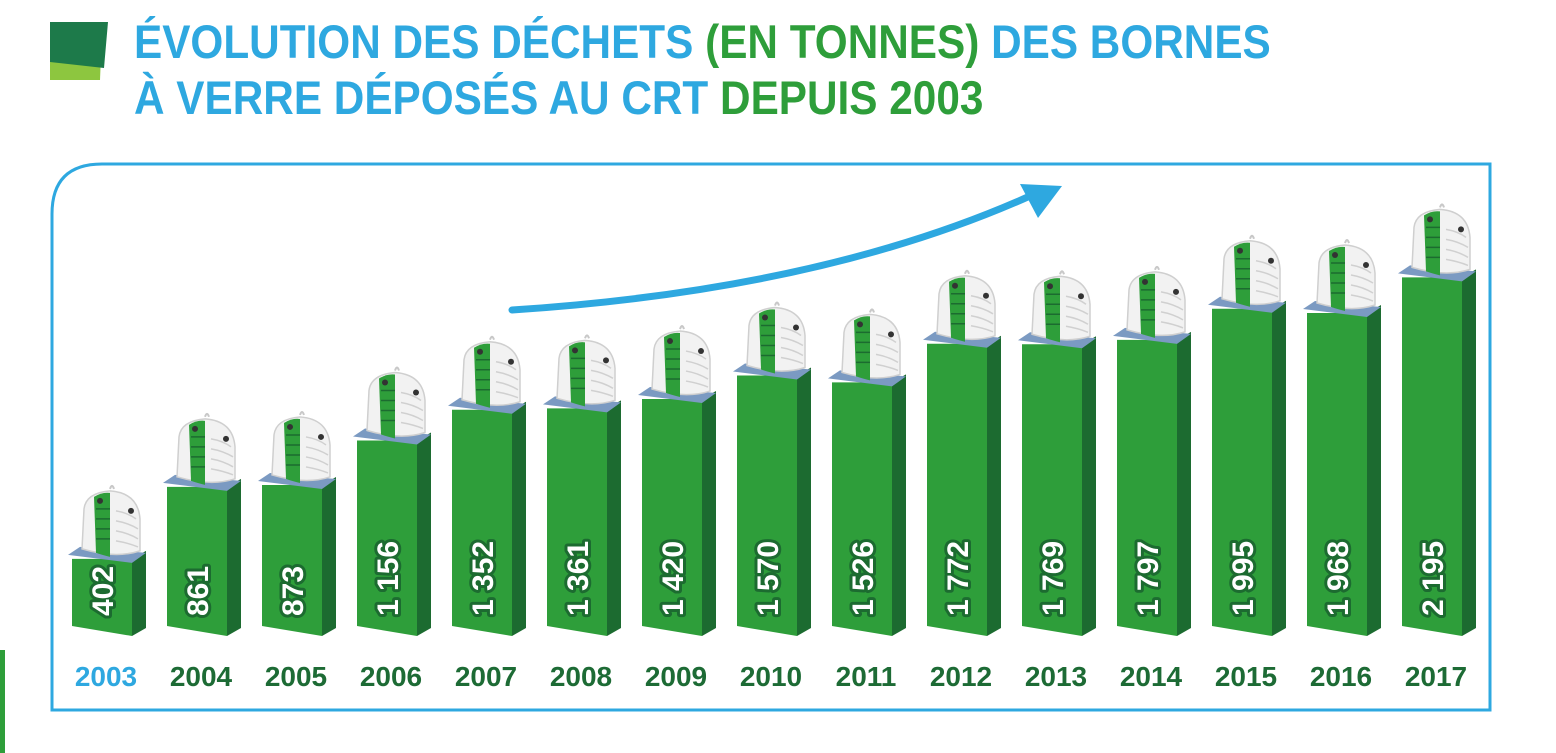  I want to click on value-label: 1 420, so click(673, 578).